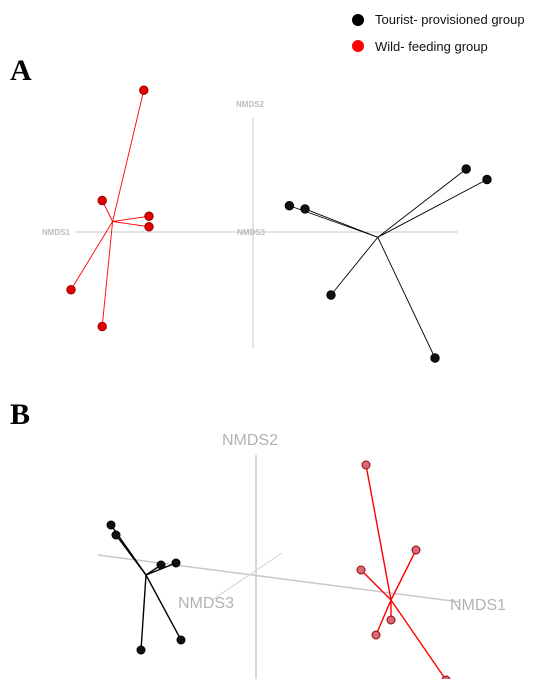 The width and height of the screenshot is (535, 679). Describe the element at coordinates (450, 19) in the screenshot. I see `legend-label-tourist: Tourist- provisioned group` at that location.